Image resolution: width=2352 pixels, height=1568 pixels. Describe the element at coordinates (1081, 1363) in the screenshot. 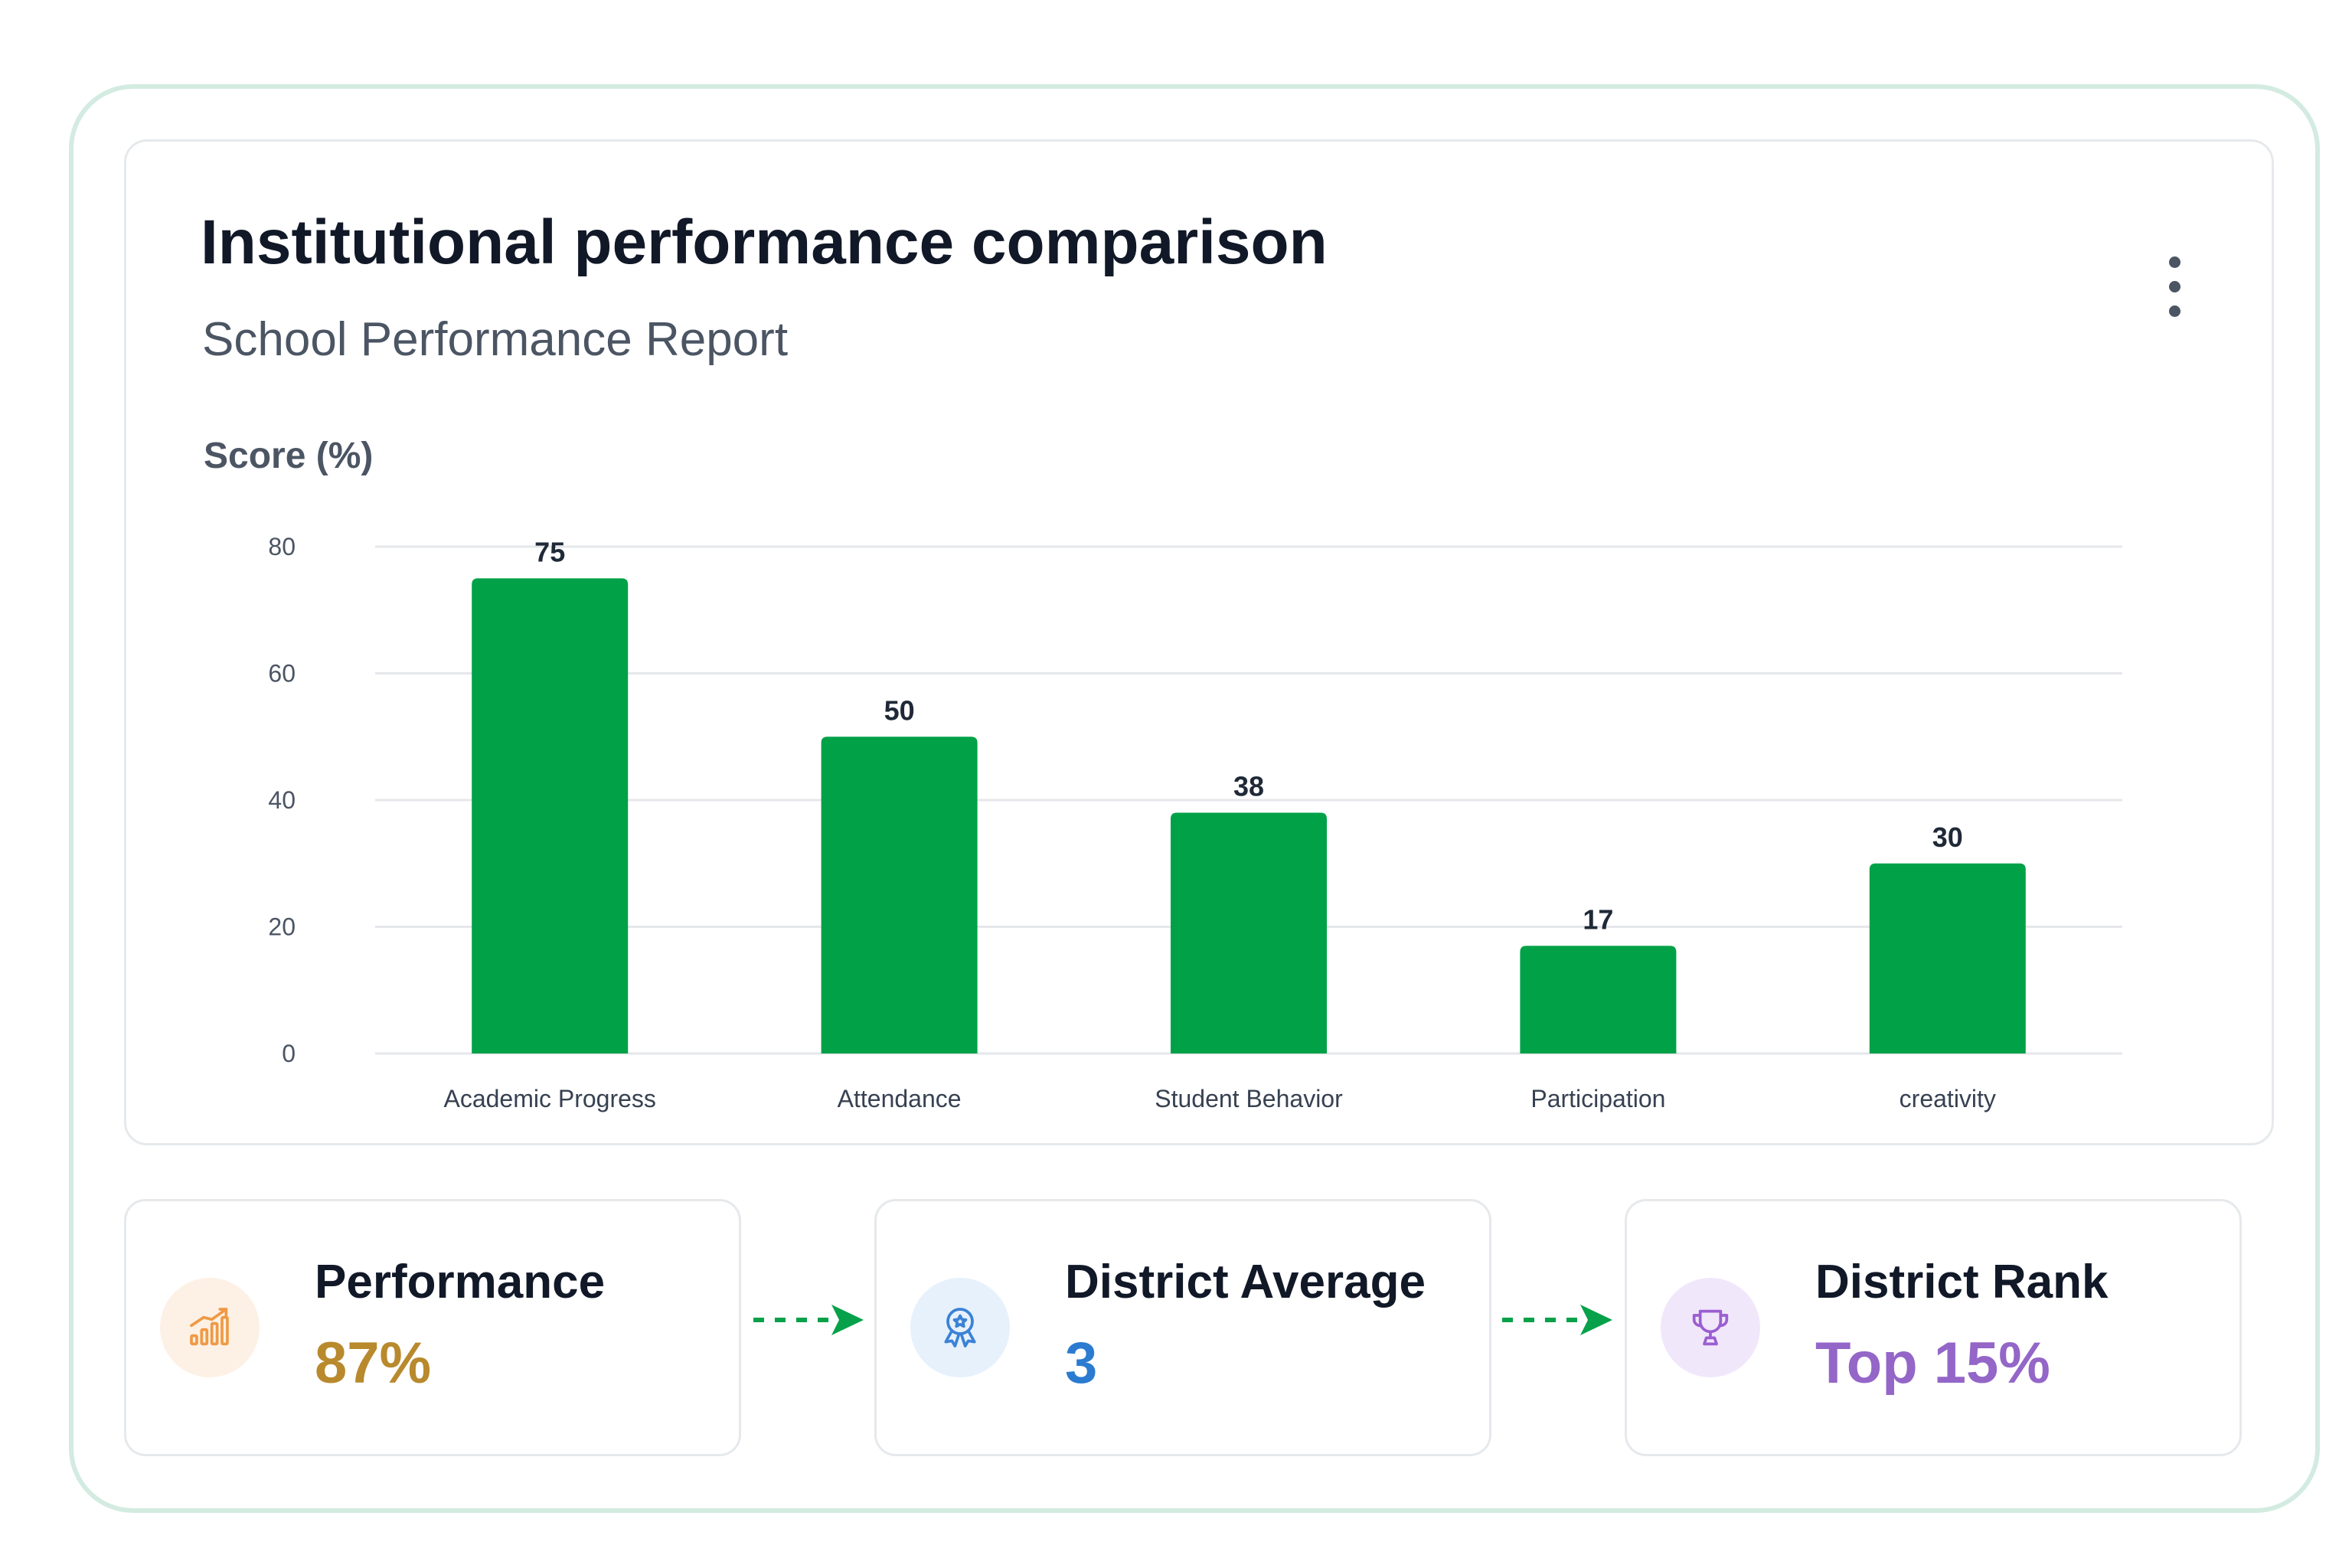

I see `stat-value: 3` at that location.